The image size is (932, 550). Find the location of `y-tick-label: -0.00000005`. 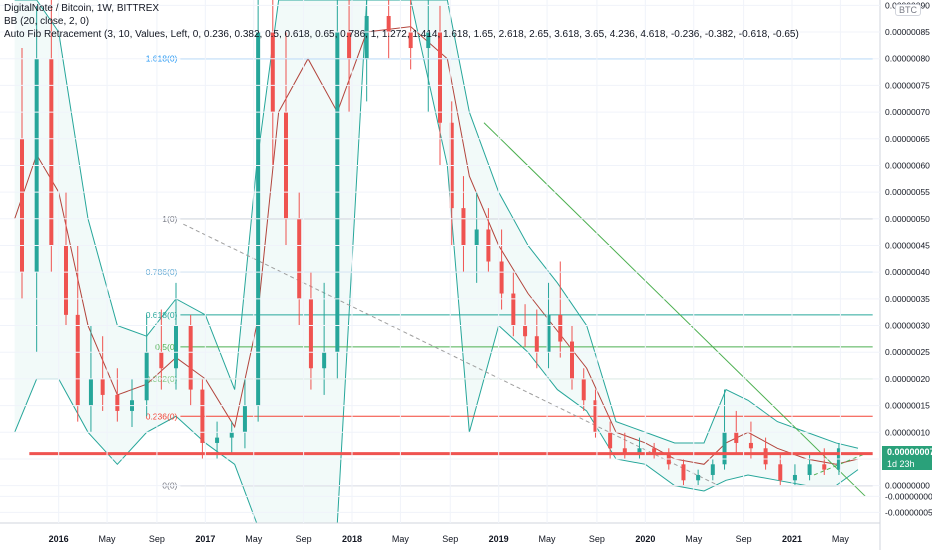

y-tick-label: -0.00000005 is located at coordinates (908, 512).